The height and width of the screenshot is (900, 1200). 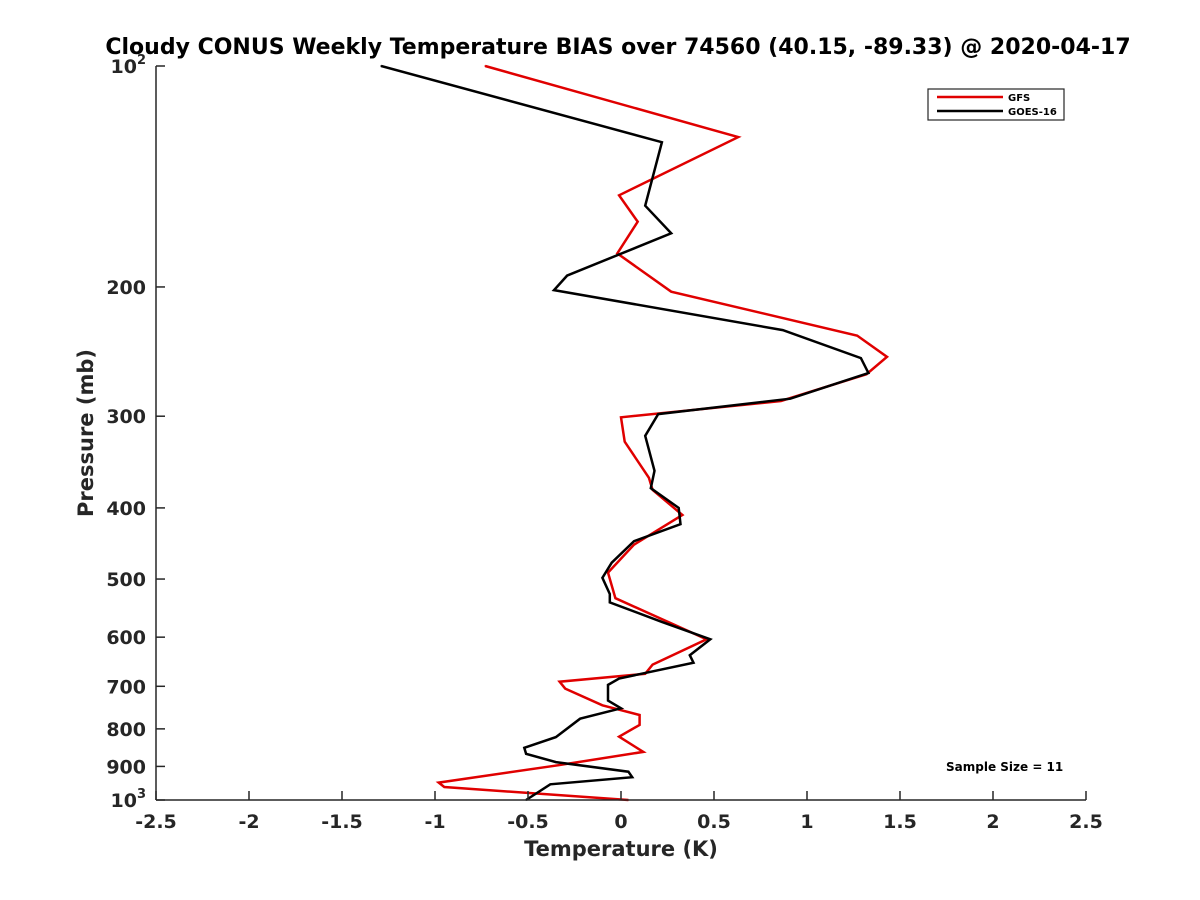 I want to click on x-tick-label: -2.5, so click(x=156, y=822).